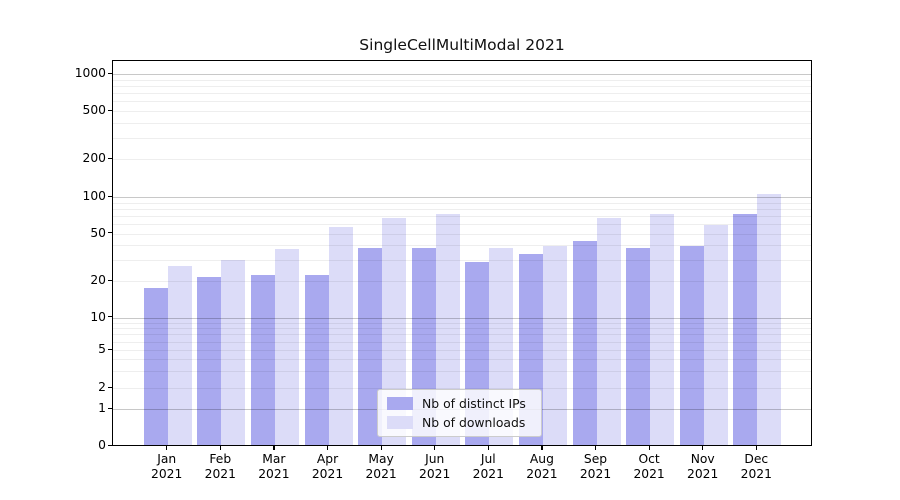  I want to click on y-tick-label-10: 10, so click(98, 316).